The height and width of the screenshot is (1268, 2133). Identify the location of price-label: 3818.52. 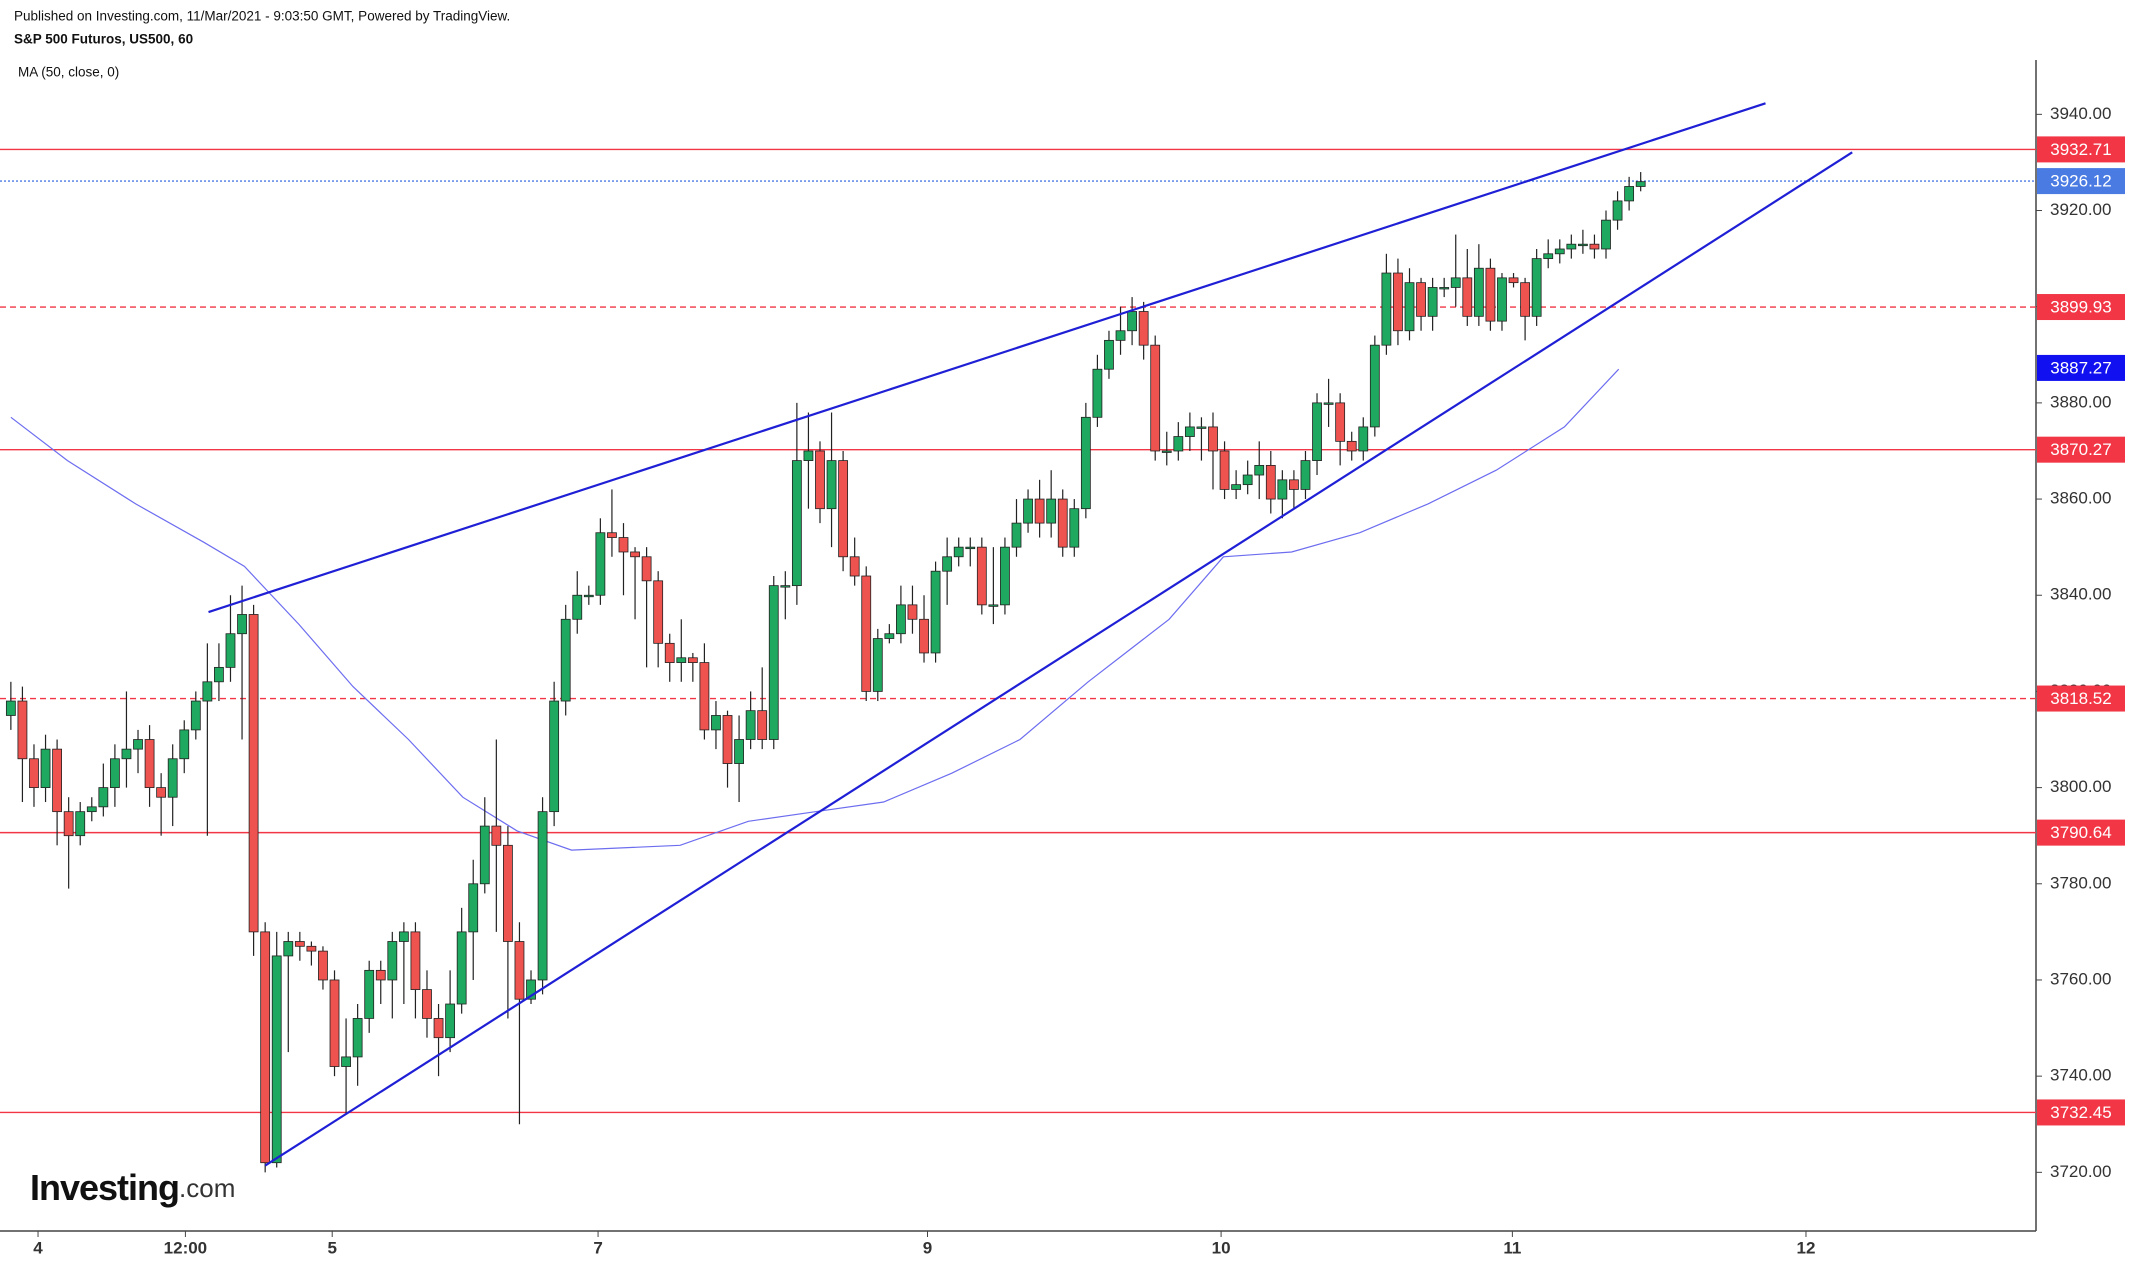
(2080, 698).